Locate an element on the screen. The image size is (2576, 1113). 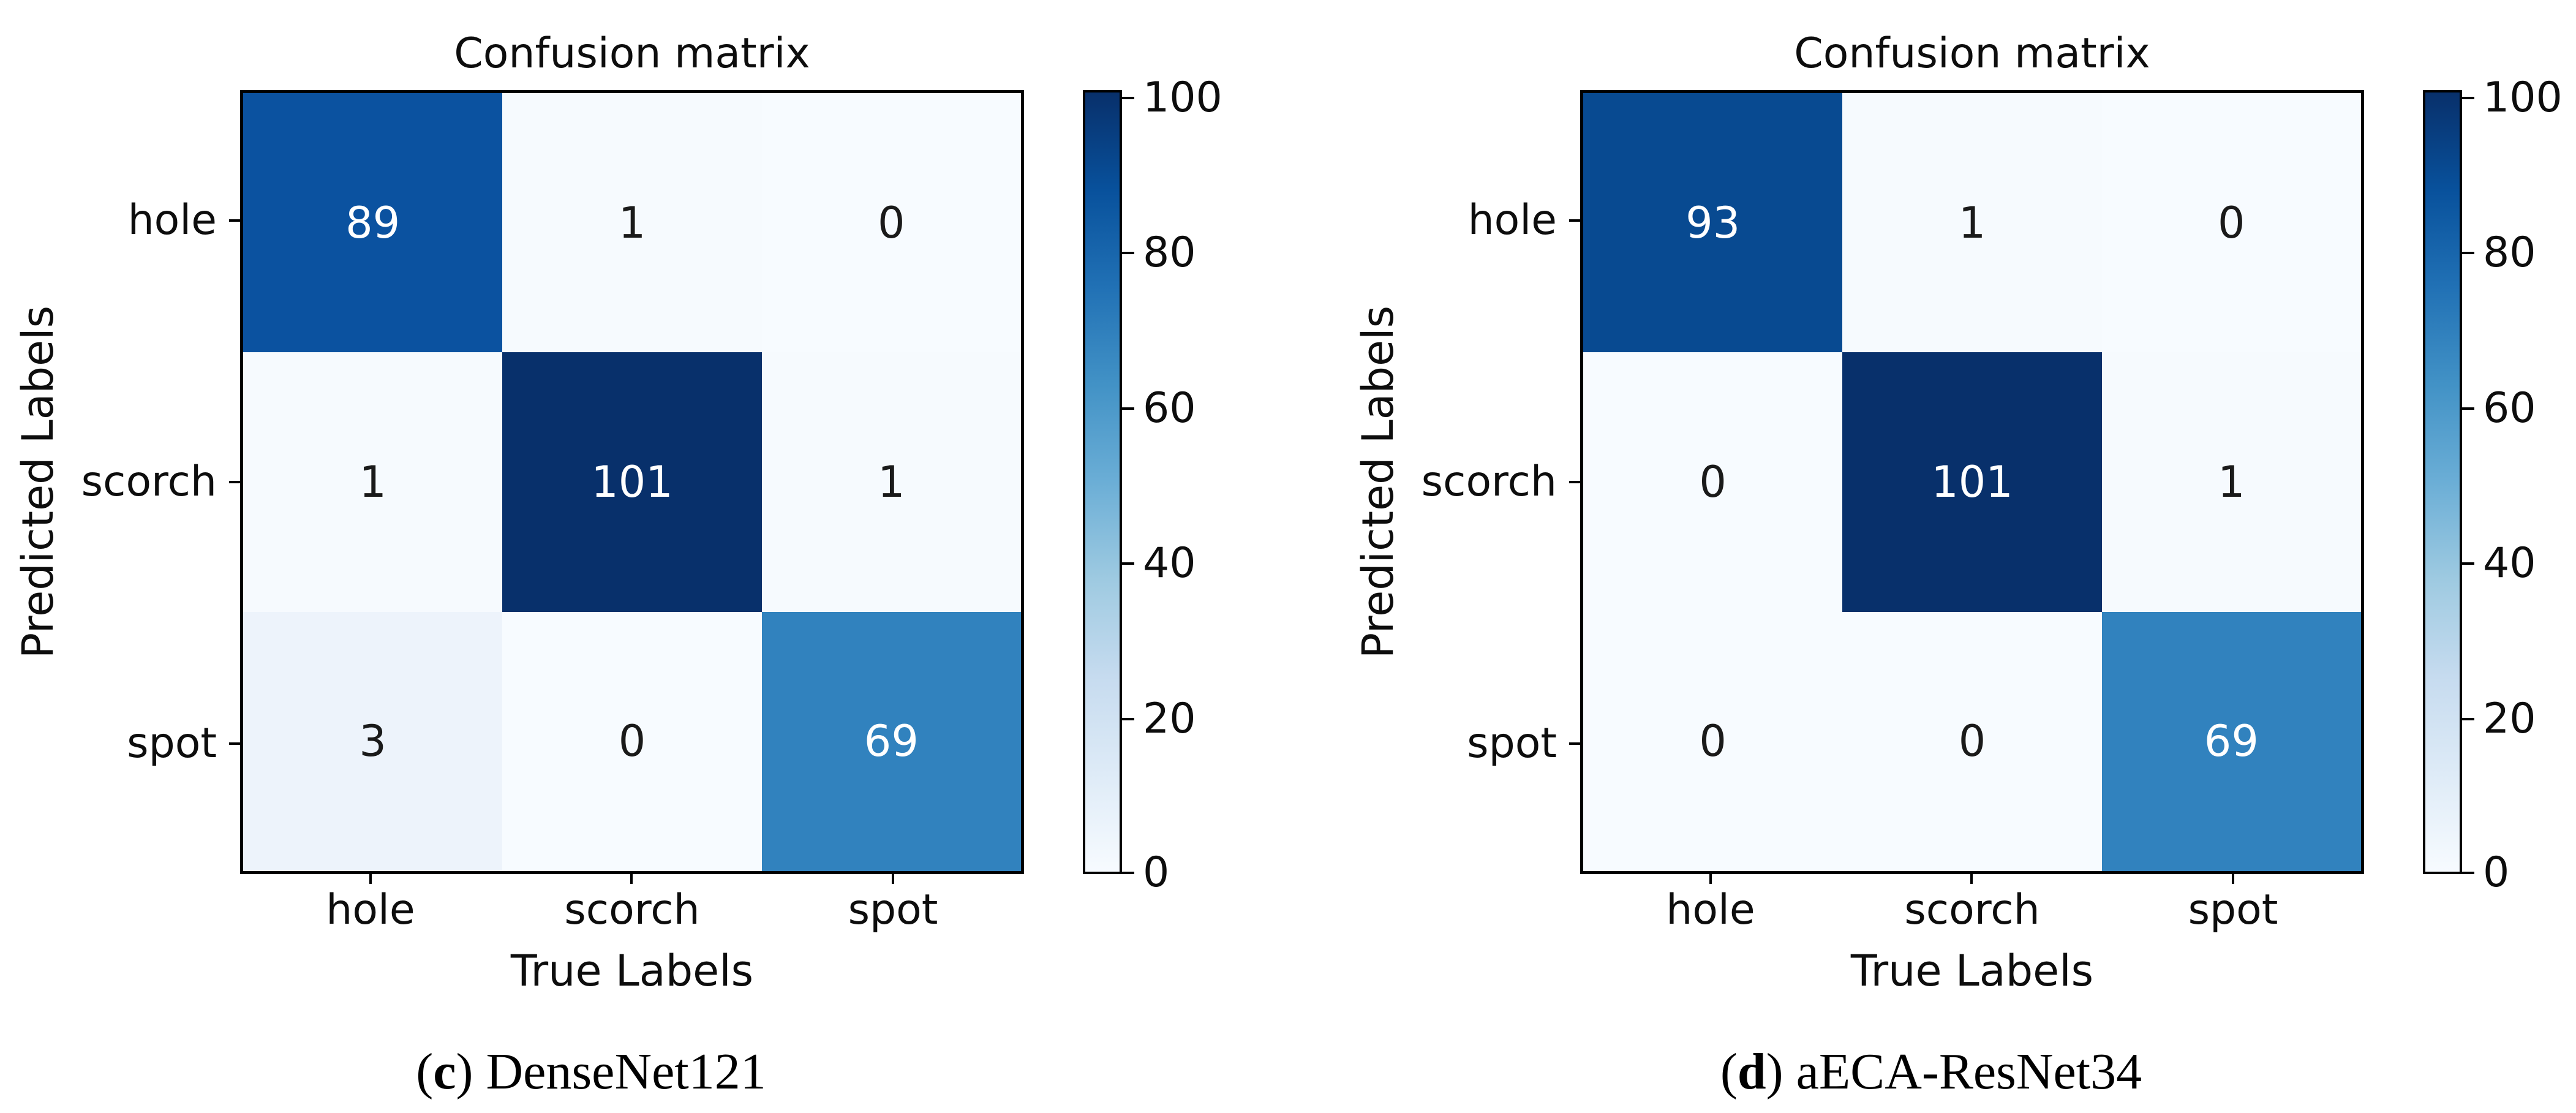
subfigure-caption: (c) DenseNet121 is located at coordinates (591, 1072).